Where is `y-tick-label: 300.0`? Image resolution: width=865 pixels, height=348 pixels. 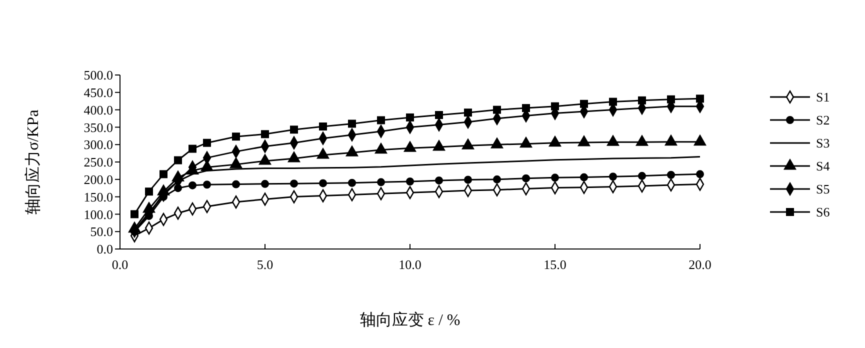 y-tick-label: 300.0 is located at coordinates (98, 144).